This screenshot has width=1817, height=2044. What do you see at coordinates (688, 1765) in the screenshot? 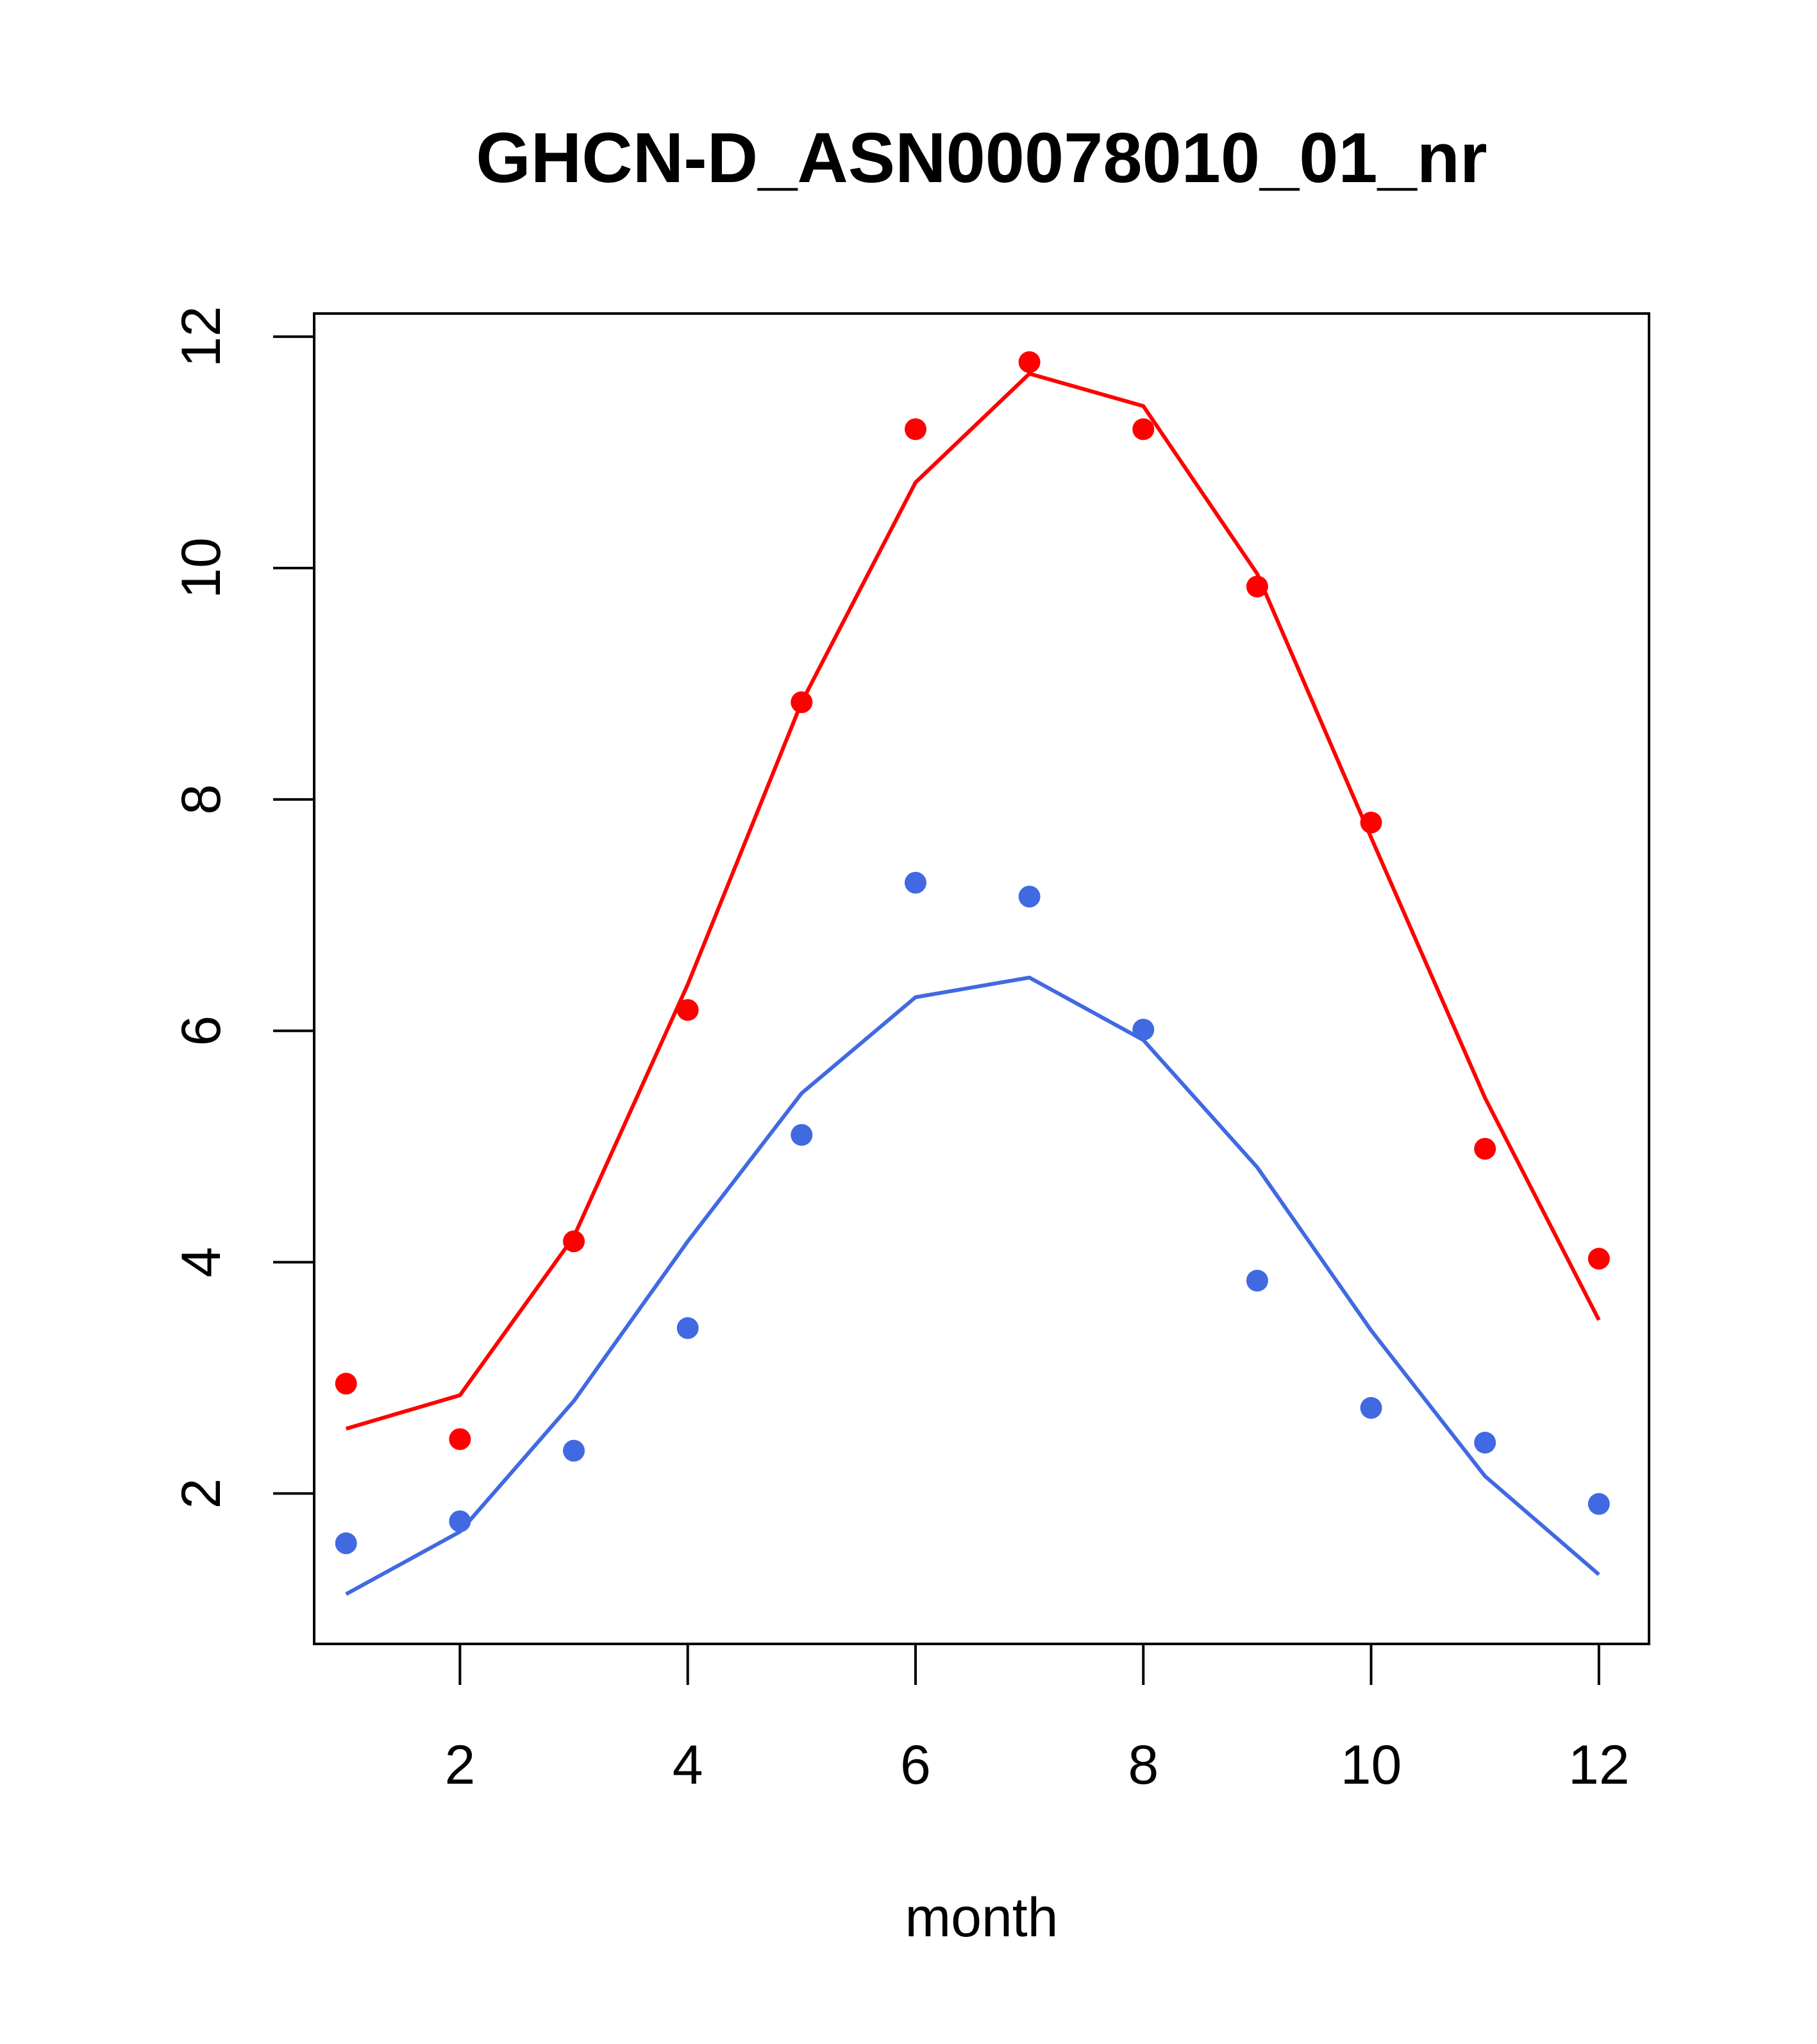
I see `x-tick-label: 4` at bounding box center [688, 1765].